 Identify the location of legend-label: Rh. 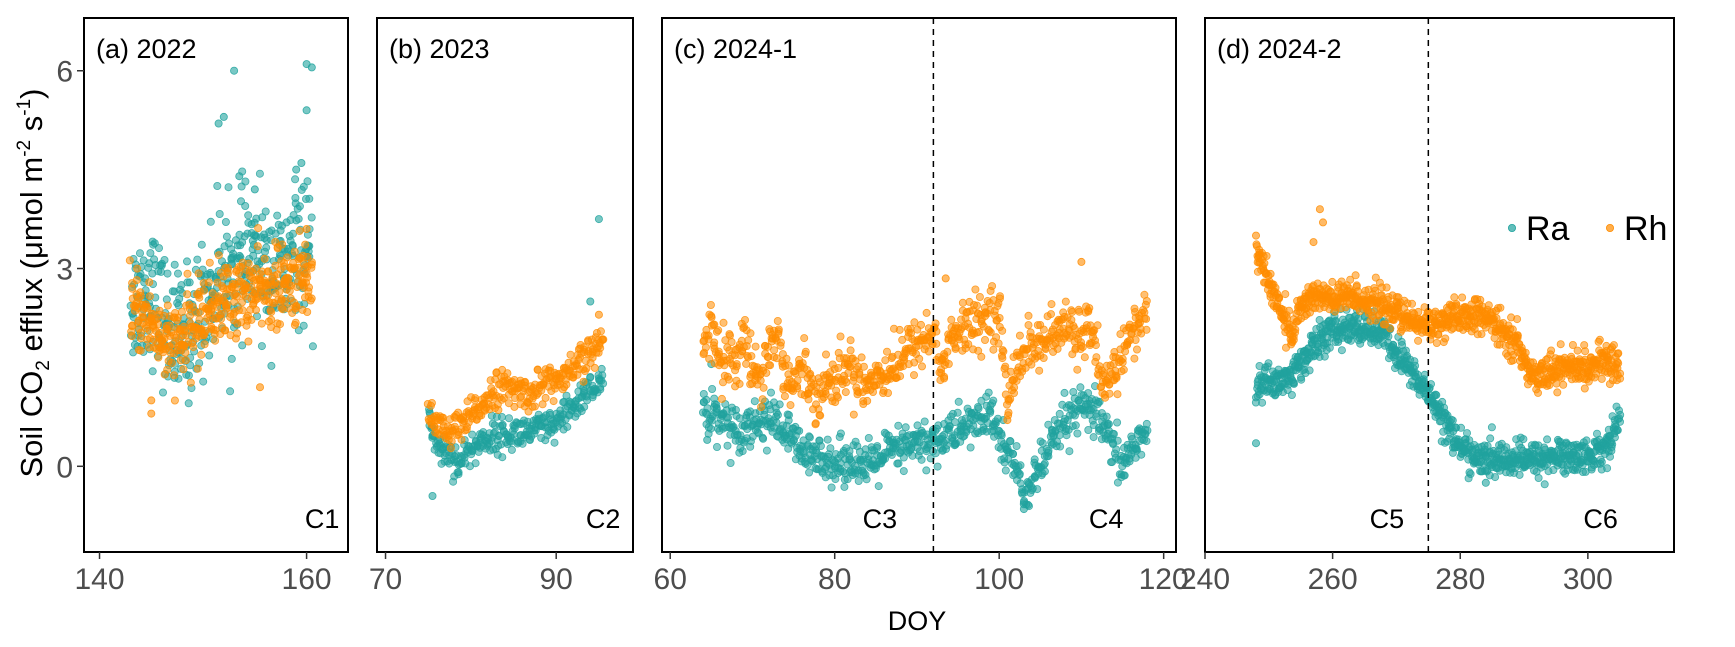
(1645, 229).